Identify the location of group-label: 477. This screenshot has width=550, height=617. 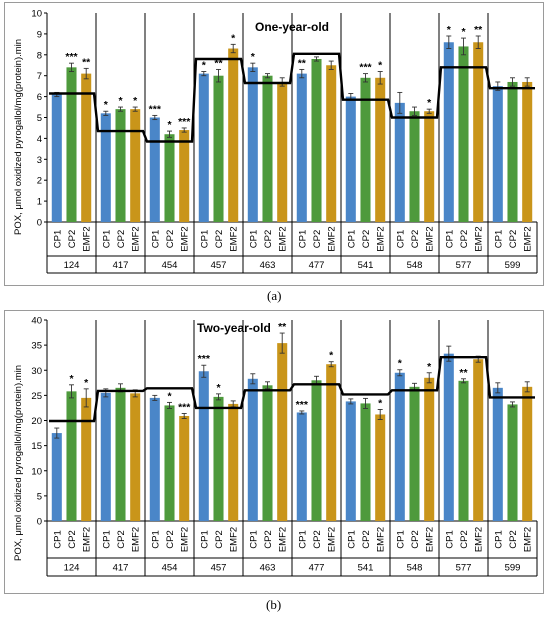
(317, 265).